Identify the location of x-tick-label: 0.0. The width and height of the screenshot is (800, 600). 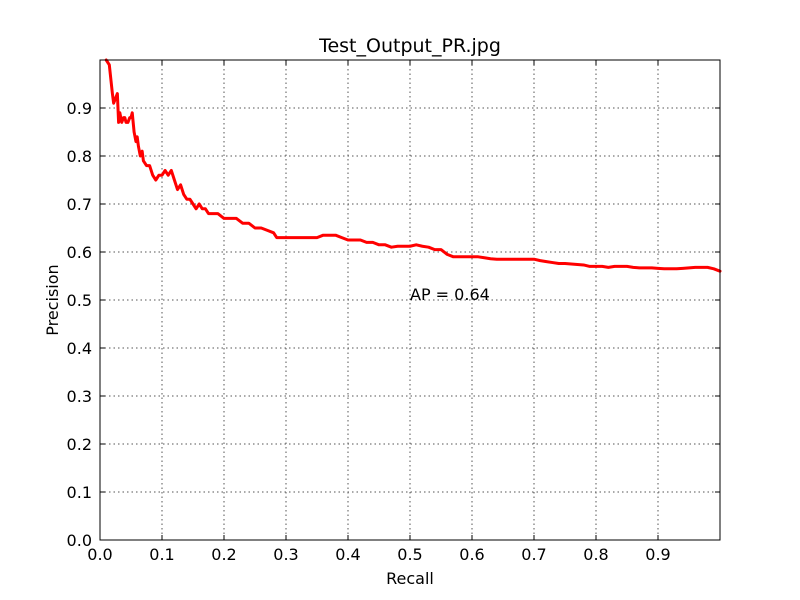
(99, 554).